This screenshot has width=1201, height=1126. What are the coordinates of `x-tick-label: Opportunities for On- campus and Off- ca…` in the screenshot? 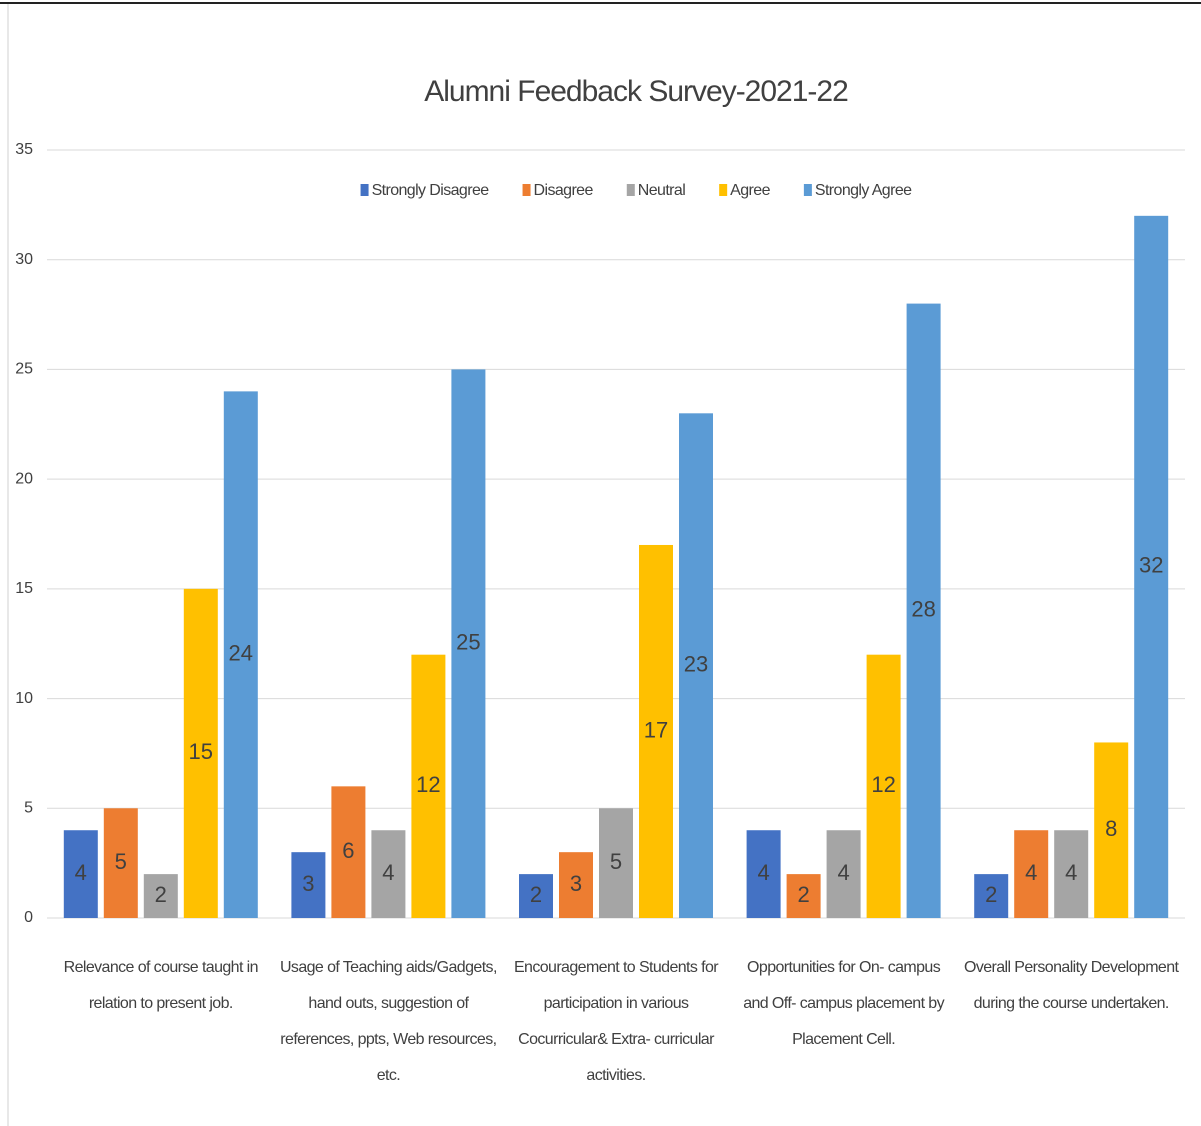 It's located at (843, 1003).